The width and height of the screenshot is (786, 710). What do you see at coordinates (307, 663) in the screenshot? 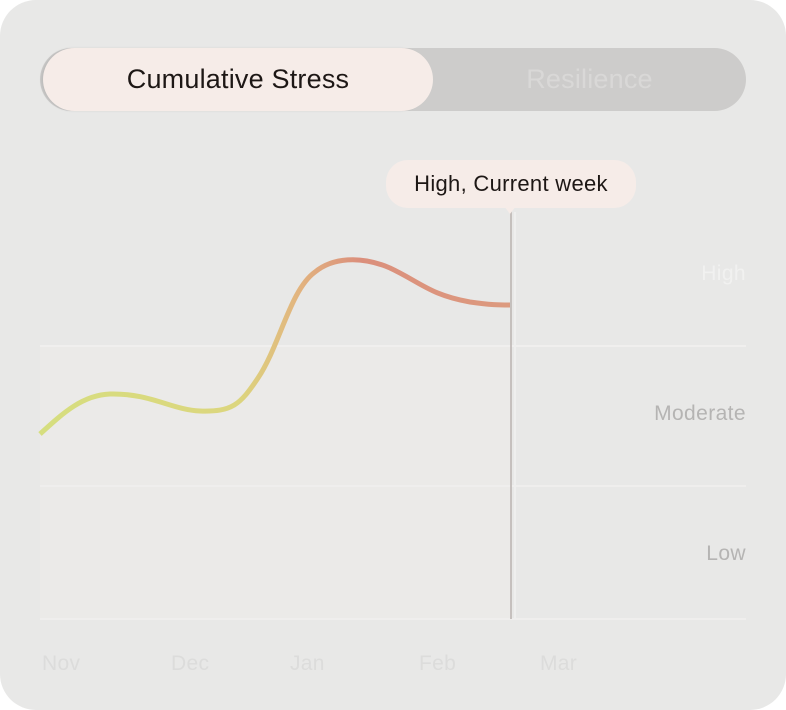
I see `x-label-jan: Jan` at bounding box center [307, 663].